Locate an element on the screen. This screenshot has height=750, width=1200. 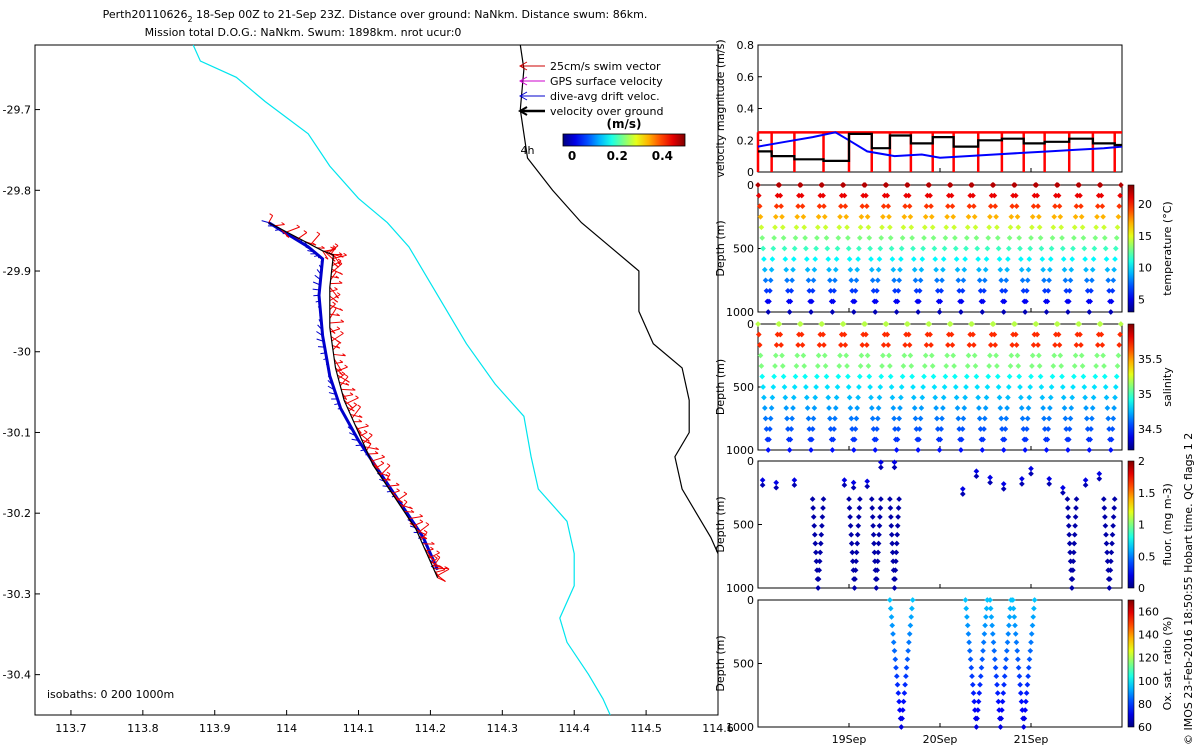
salinity-y-tick-label: 1000 is located at coordinates (740, 450).